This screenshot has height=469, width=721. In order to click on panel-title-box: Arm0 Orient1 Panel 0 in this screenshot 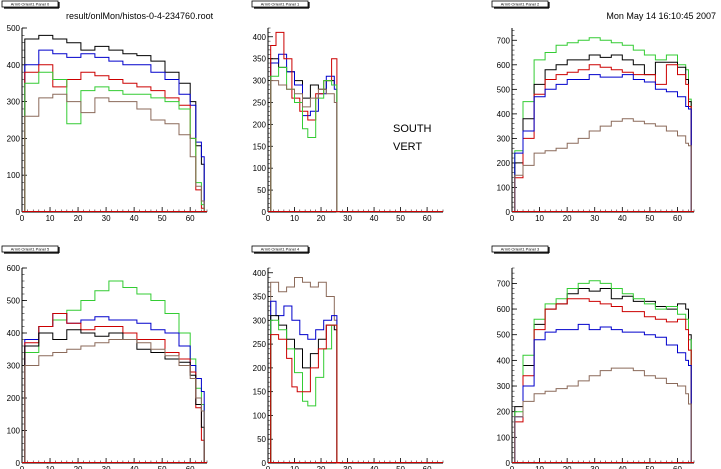, I will do `click(30, 4)`.